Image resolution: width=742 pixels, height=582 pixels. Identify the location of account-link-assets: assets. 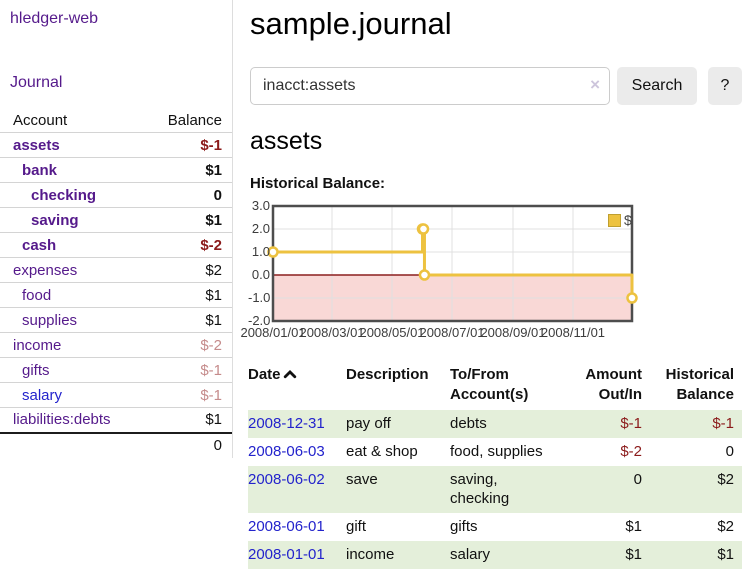
(36, 145).